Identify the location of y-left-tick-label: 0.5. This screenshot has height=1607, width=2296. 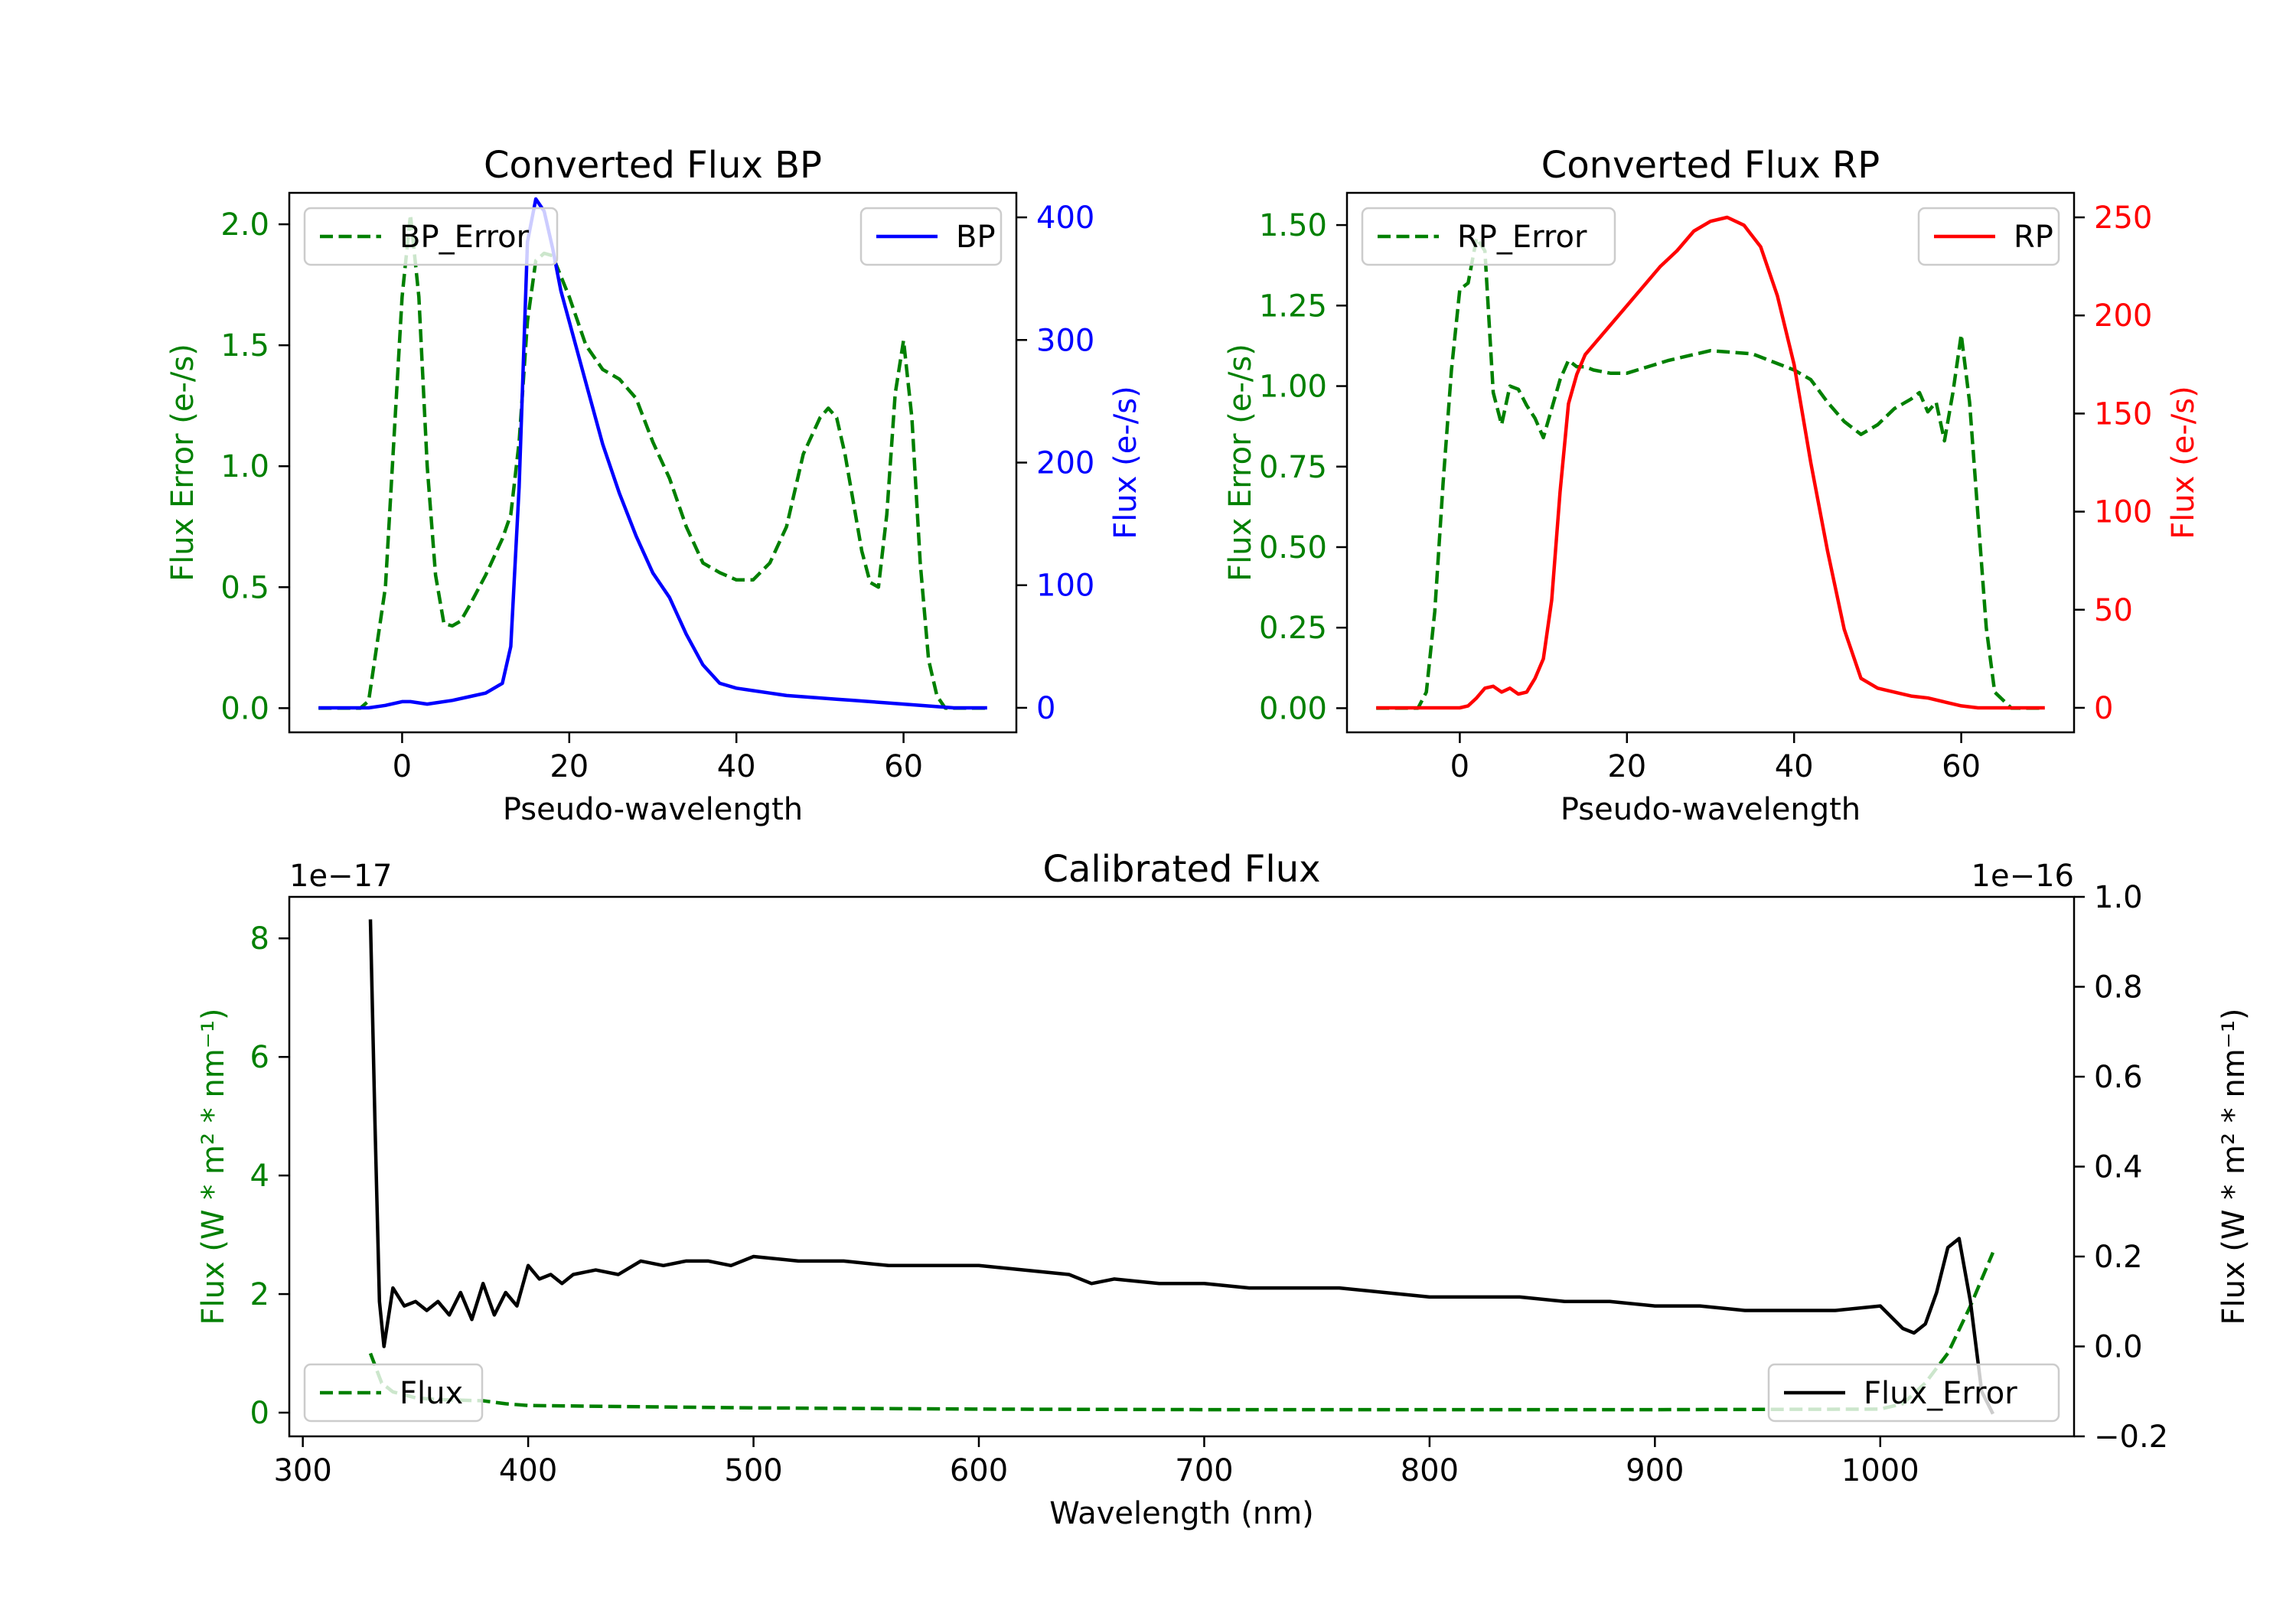
(244, 587).